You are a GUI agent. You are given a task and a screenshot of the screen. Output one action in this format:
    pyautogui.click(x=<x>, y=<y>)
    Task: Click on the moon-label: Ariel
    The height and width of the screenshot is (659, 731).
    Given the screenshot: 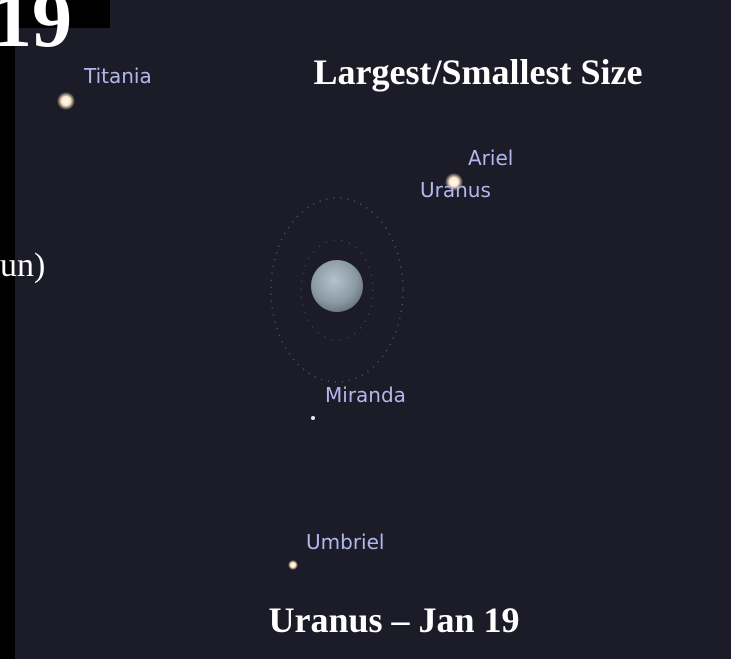 What is the action you would take?
    pyautogui.click(x=490, y=158)
    